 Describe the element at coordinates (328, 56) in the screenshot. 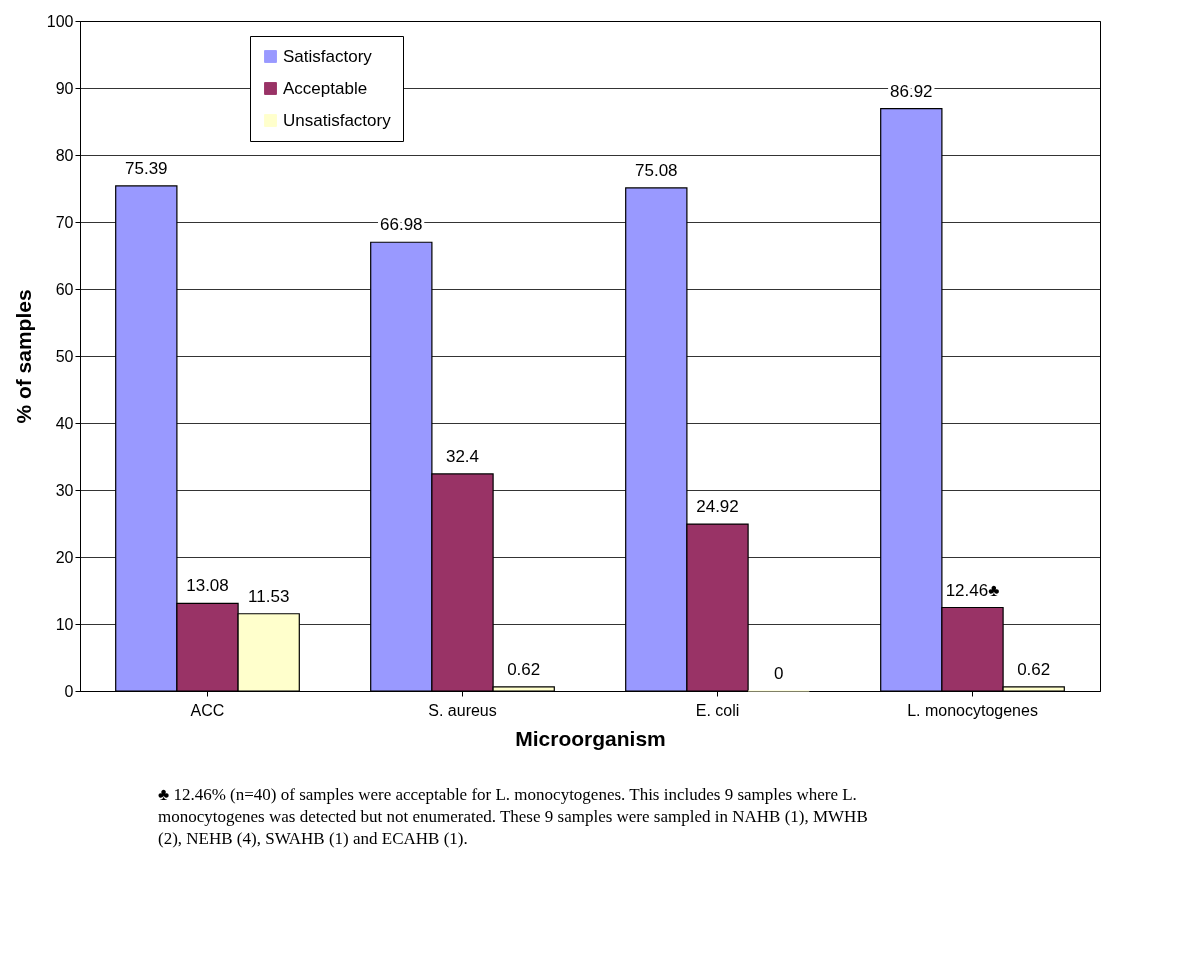

I see `legend-label: Satisfactory` at that location.